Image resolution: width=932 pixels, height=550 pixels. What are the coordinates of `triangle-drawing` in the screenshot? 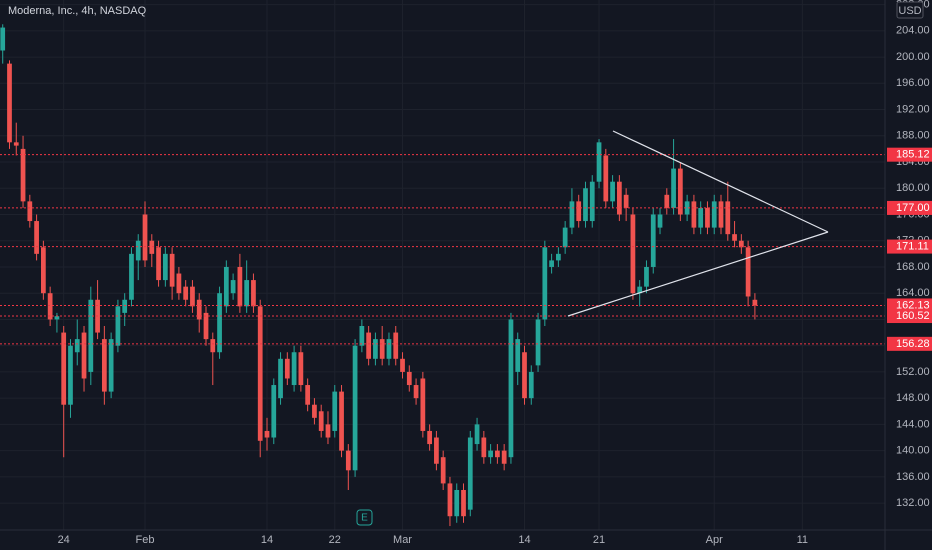 It's located at (698, 223).